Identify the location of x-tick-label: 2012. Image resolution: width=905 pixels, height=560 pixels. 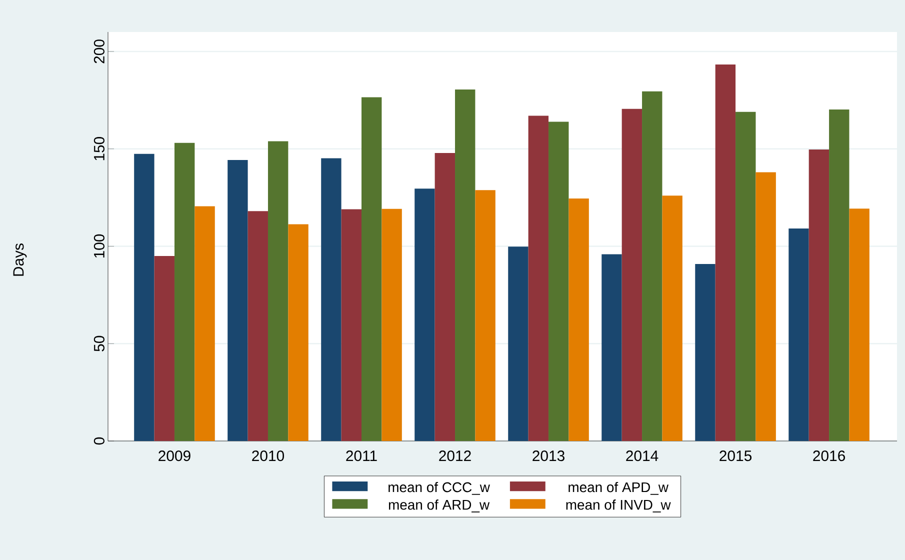
(455, 456).